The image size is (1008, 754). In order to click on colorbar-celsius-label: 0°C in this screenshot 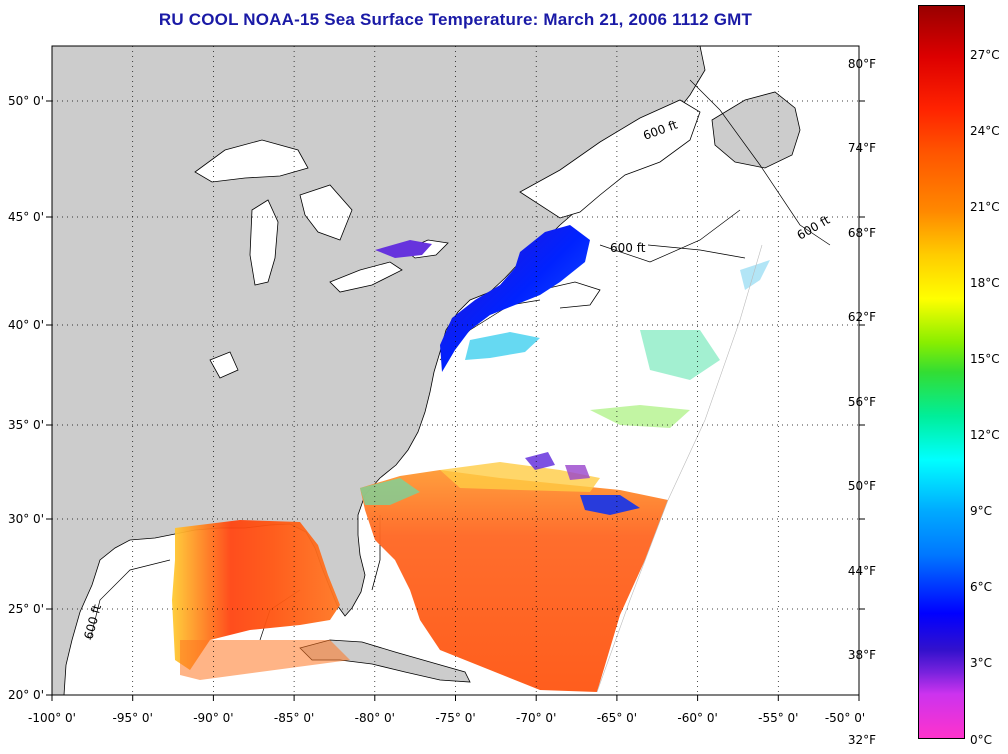, I will do `click(981, 740)`.